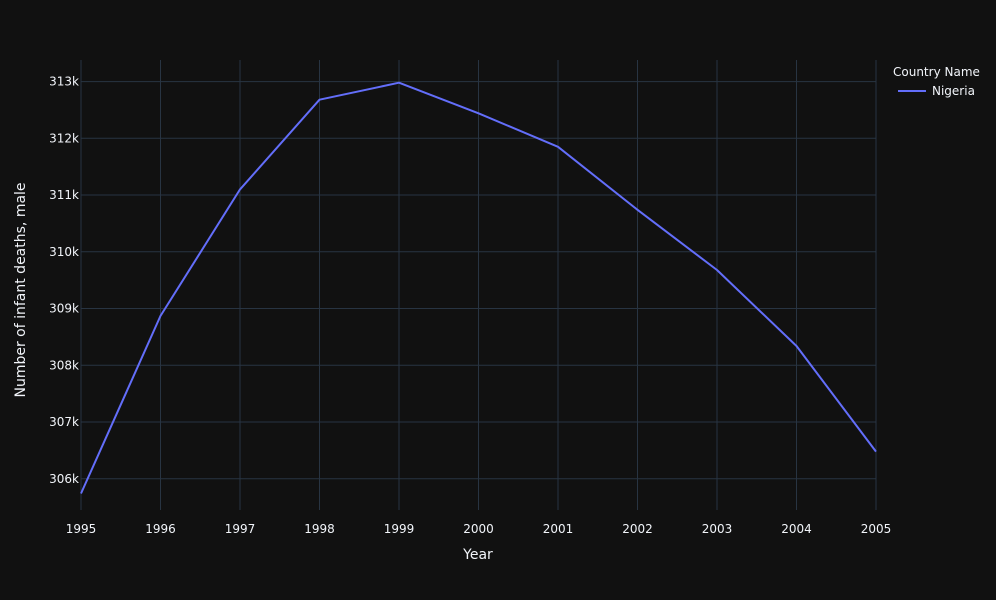 Image resolution: width=996 pixels, height=600 pixels. Describe the element at coordinates (953, 91) in the screenshot. I see `legend-label: Nigeria` at that location.